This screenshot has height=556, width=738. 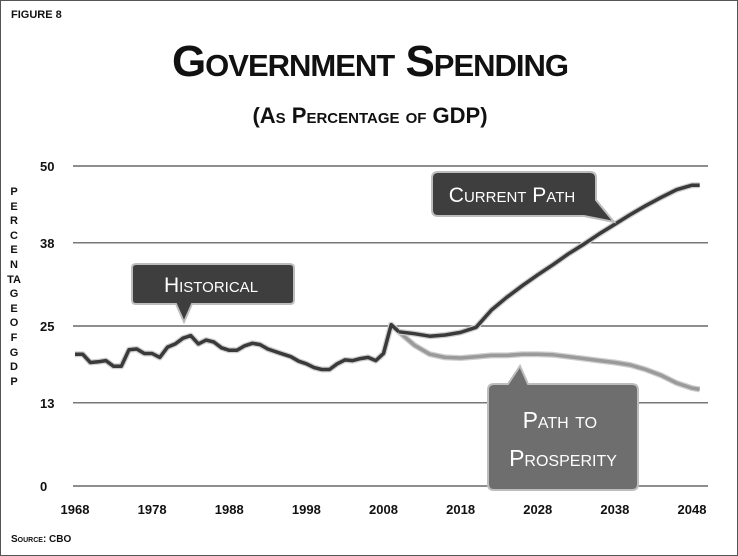 What do you see at coordinates (36, 15) in the screenshot?
I see `figure-label: FIGURE 8` at bounding box center [36, 15].